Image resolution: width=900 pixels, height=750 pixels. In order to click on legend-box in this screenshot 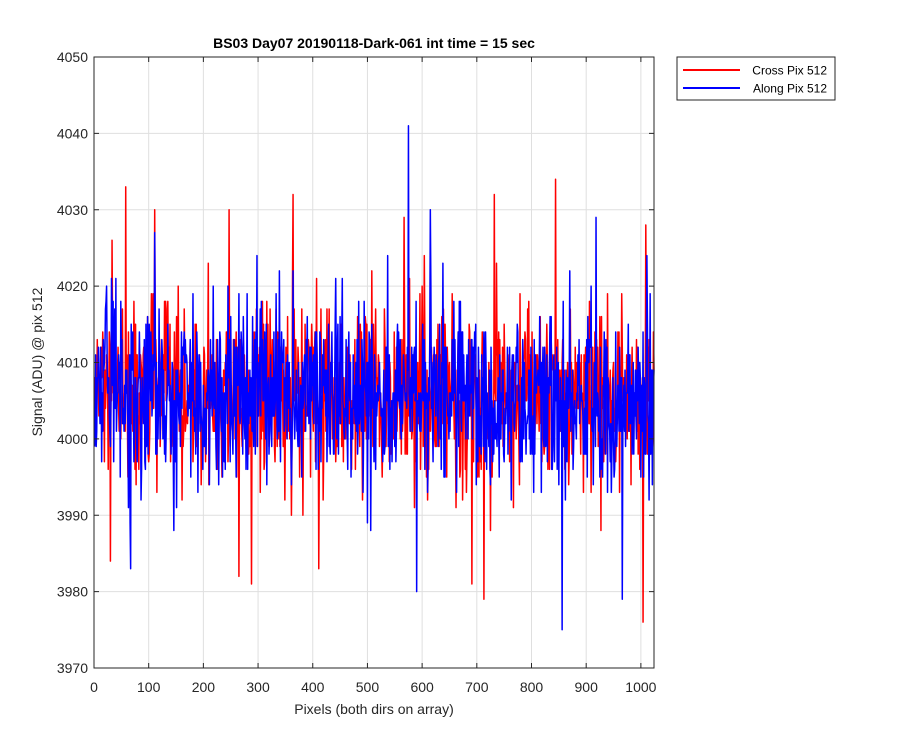, I will do `click(756, 78)`.